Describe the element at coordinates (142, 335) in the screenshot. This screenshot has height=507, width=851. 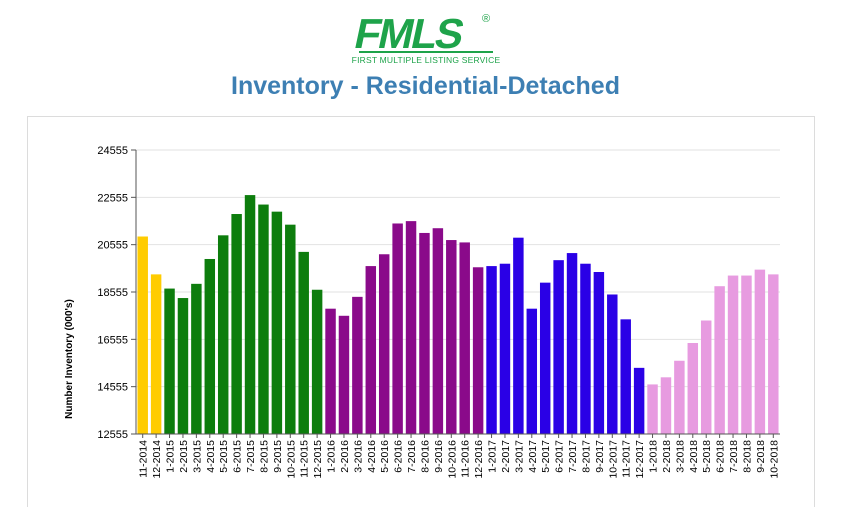
I see `bar-11-2014` at that location.